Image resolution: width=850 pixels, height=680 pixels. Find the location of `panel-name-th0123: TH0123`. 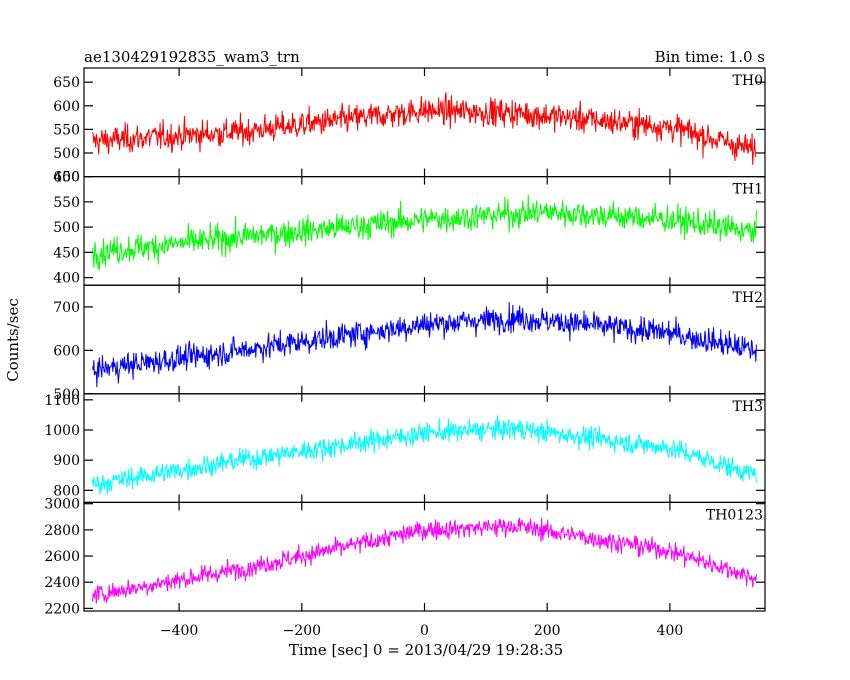

panel-name-th0123: TH0123 is located at coordinates (734, 515).